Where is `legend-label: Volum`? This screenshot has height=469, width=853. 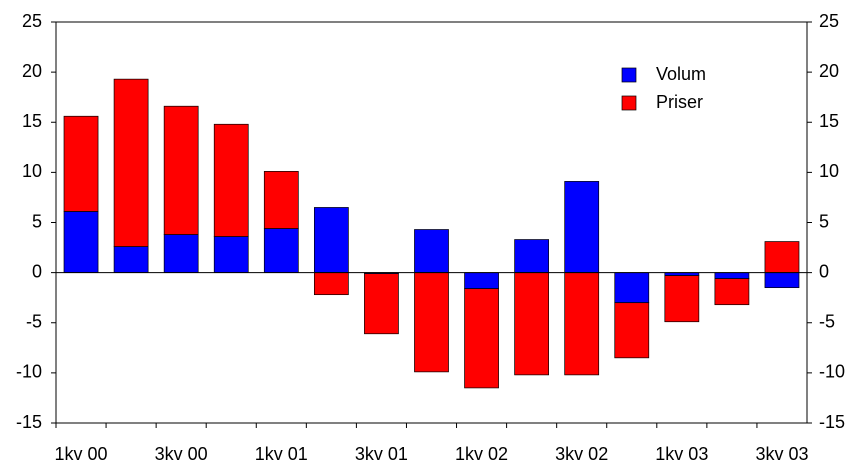 legend-label: Volum is located at coordinates (681, 74).